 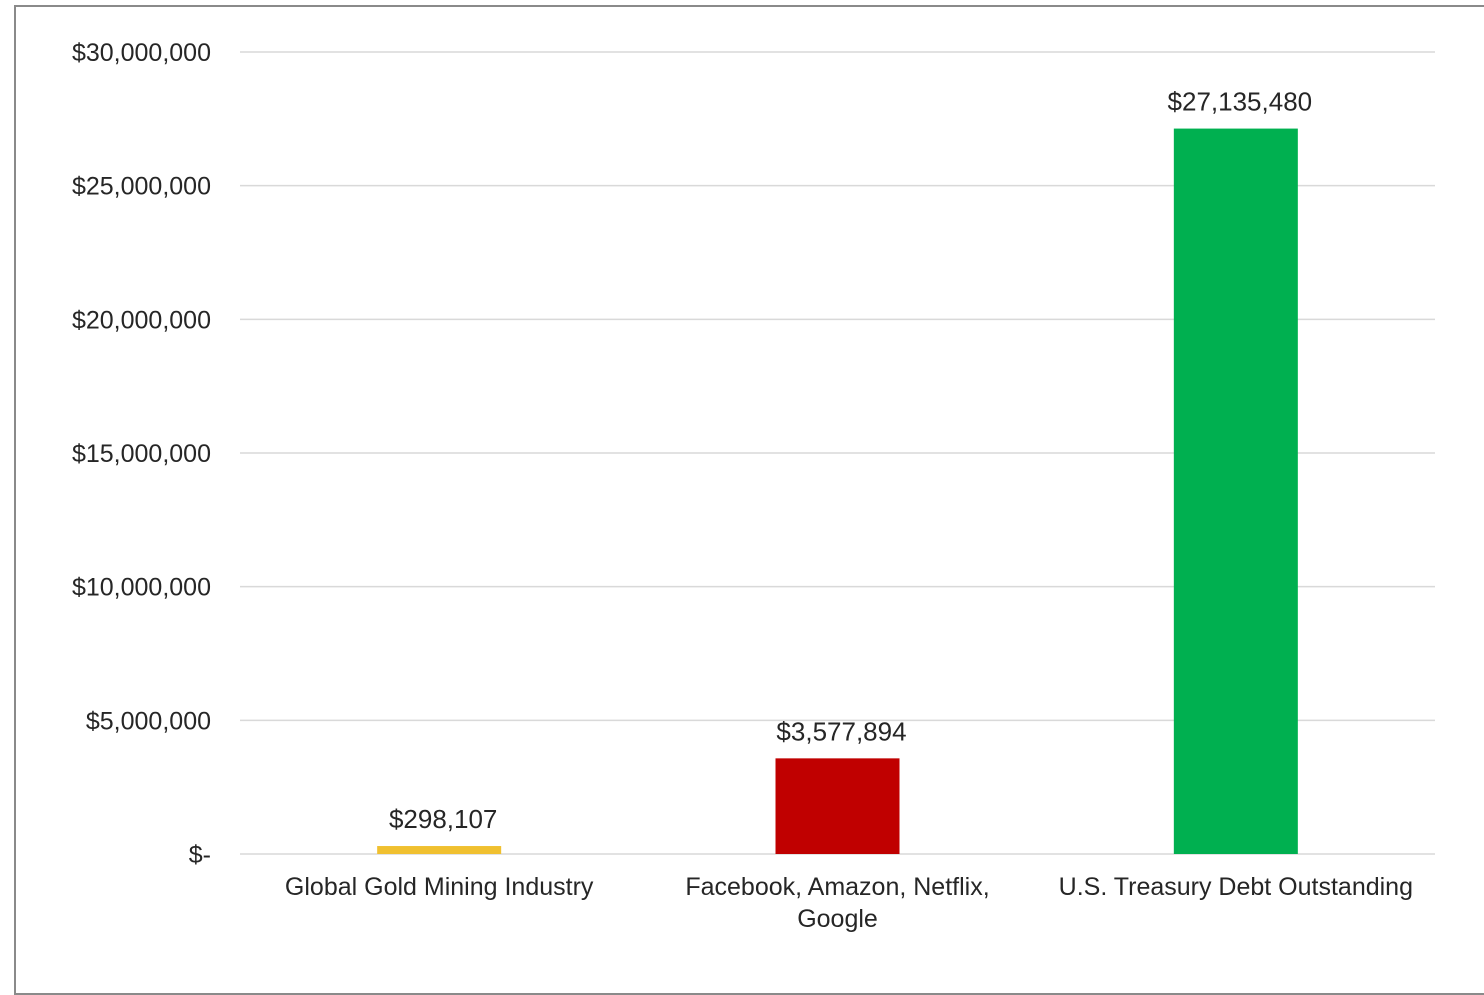 I want to click on y-tick-label: $15,000,000, so click(x=141, y=454).